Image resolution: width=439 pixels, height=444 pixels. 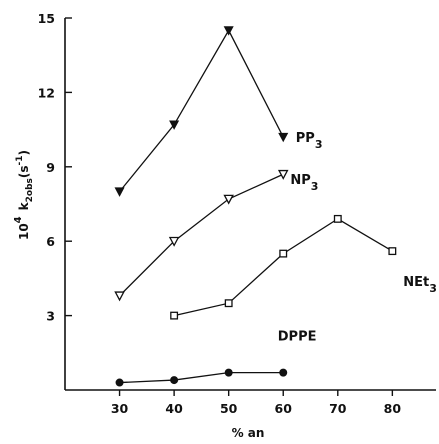 I want to click on series-label: PP3, so click(x=309, y=141).